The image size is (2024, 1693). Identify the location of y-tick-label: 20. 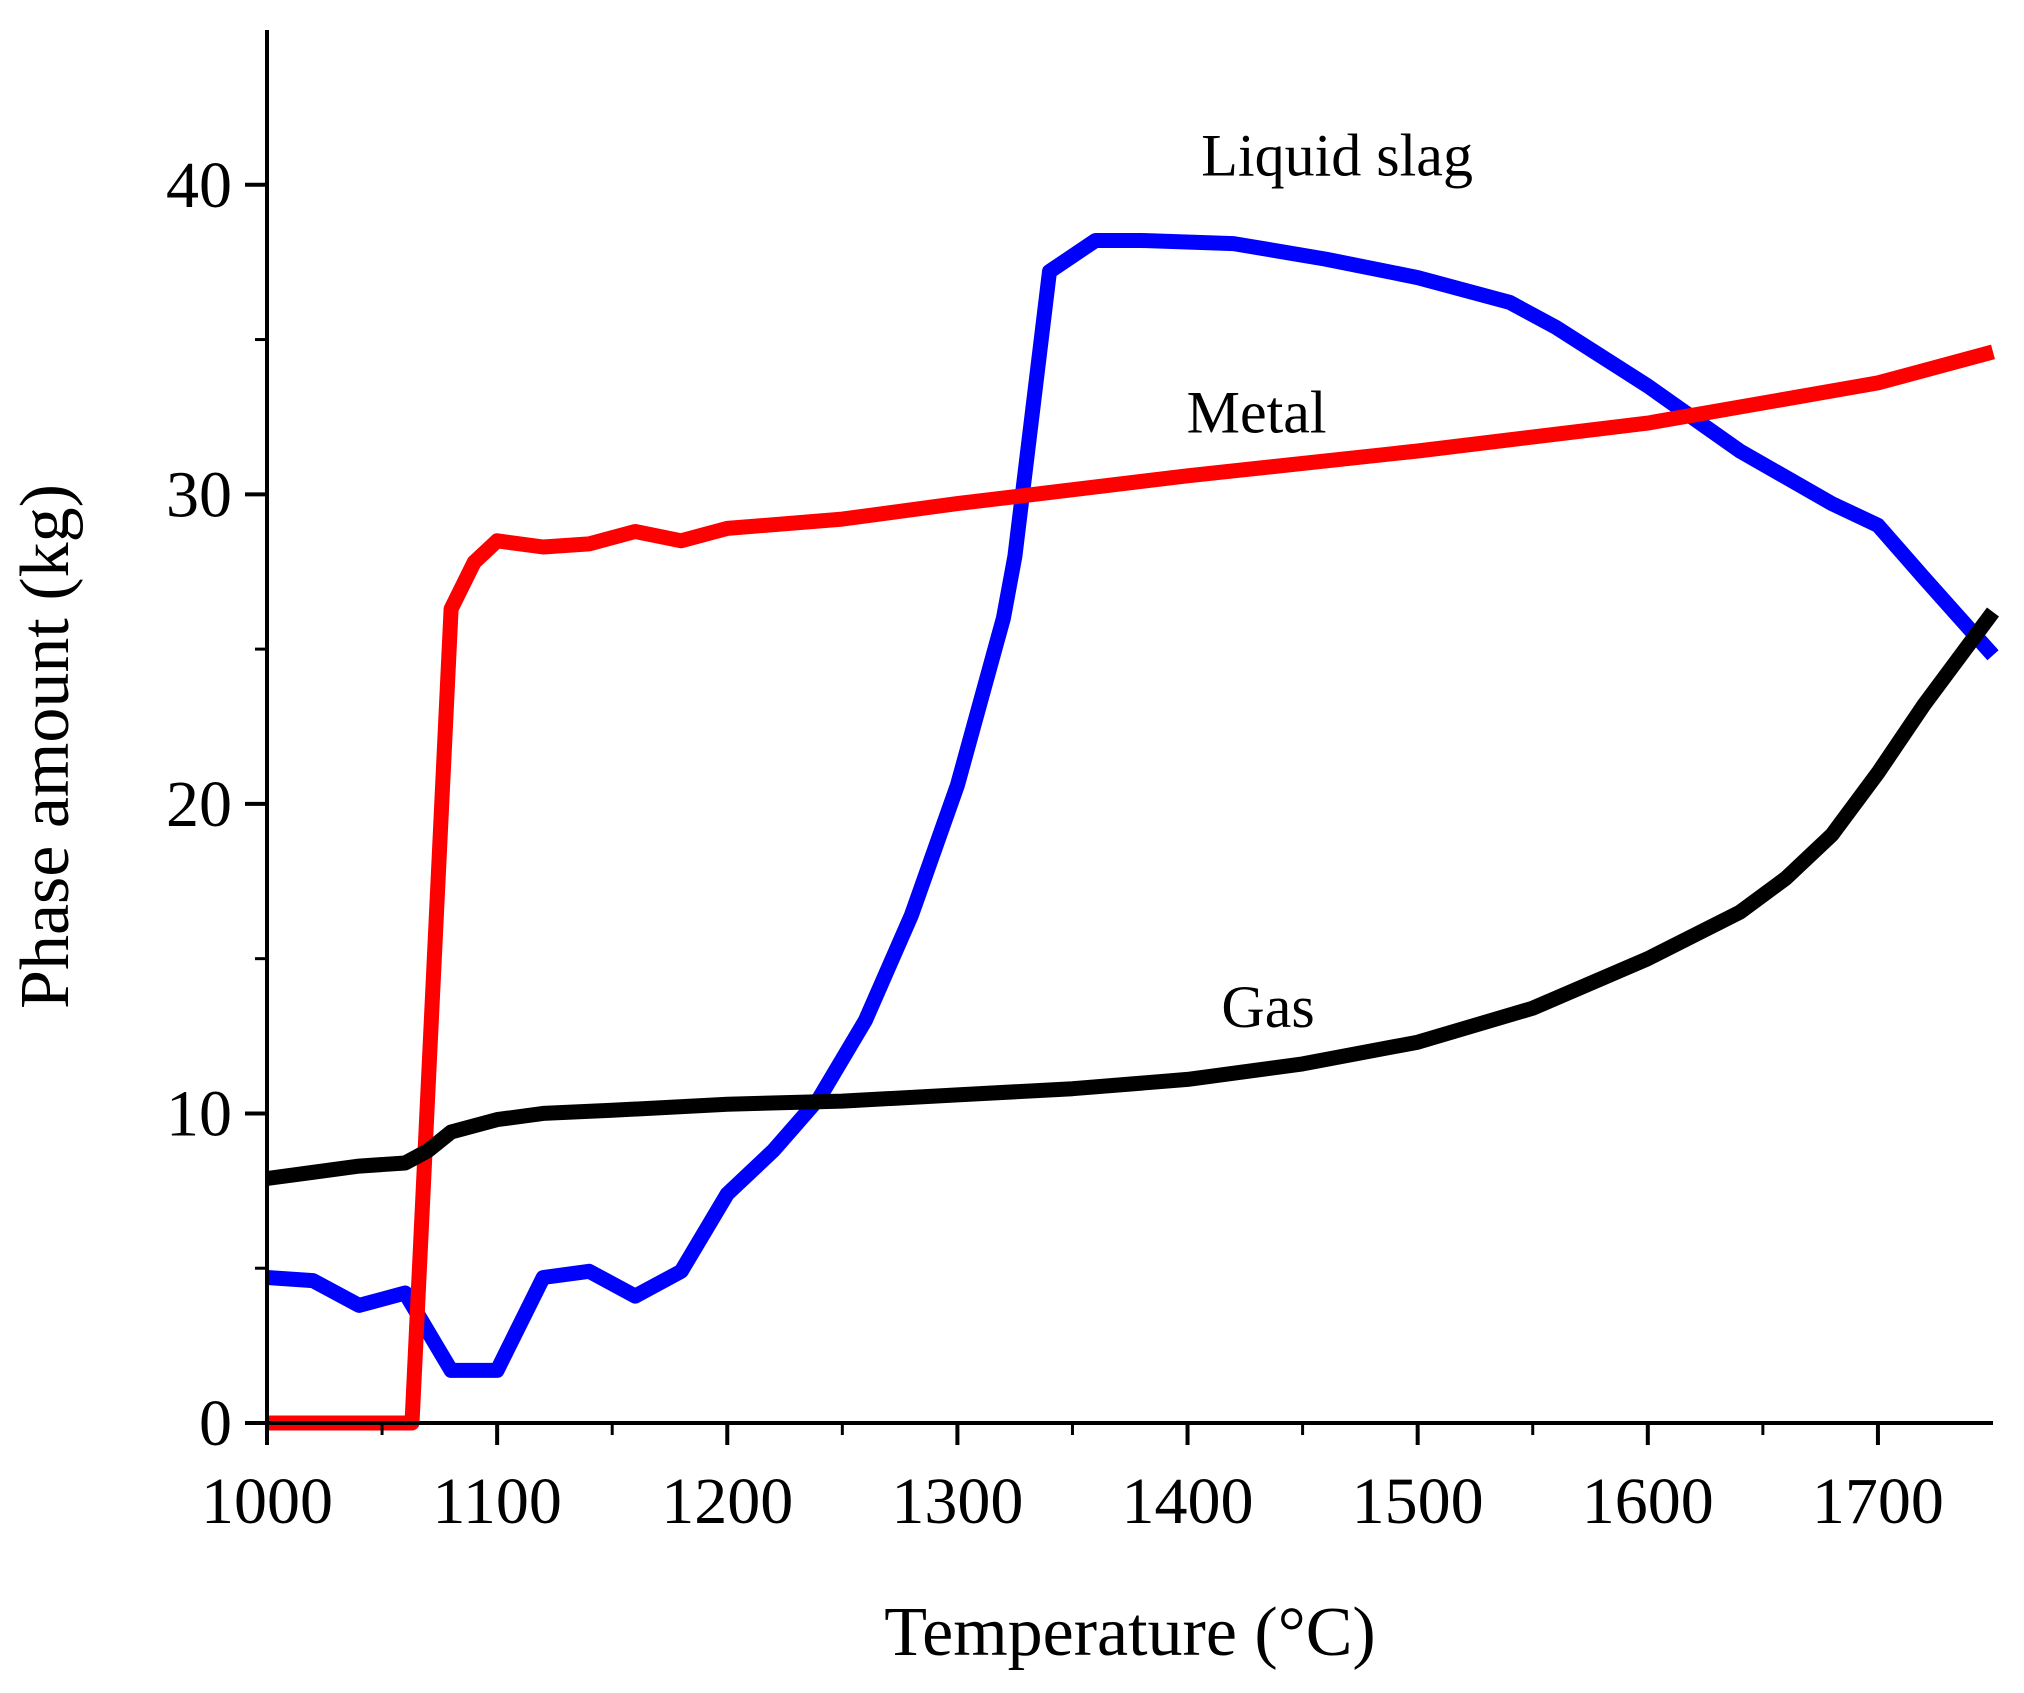
(199, 804).